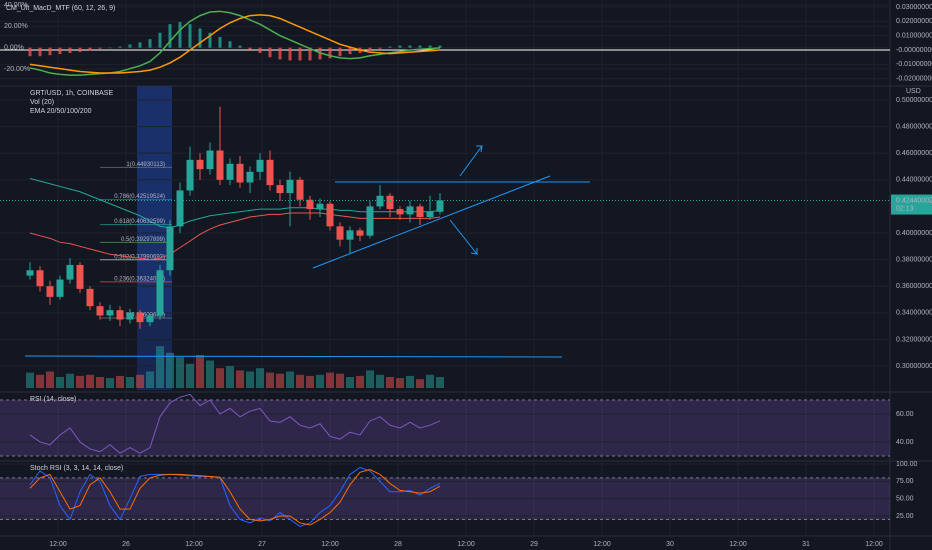 The image size is (932, 550). I want to click on y-tick-label: 0.48000000, so click(914, 126).